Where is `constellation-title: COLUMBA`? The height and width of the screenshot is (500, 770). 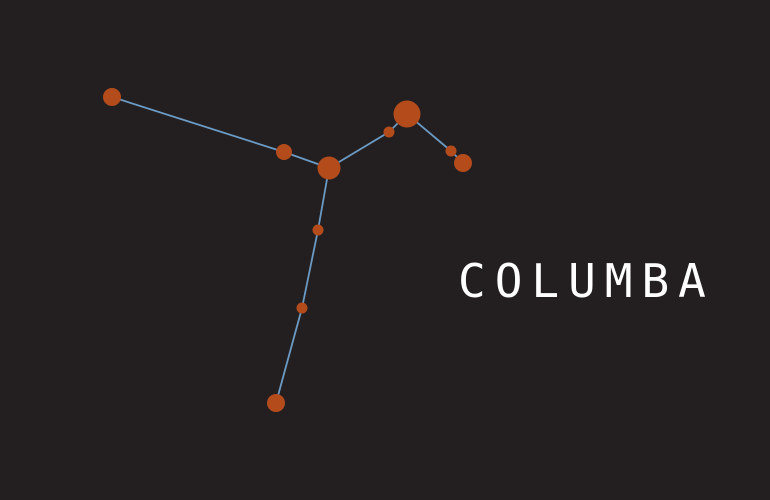
constellation-title: COLUMBA is located at coordinates (586, 281).